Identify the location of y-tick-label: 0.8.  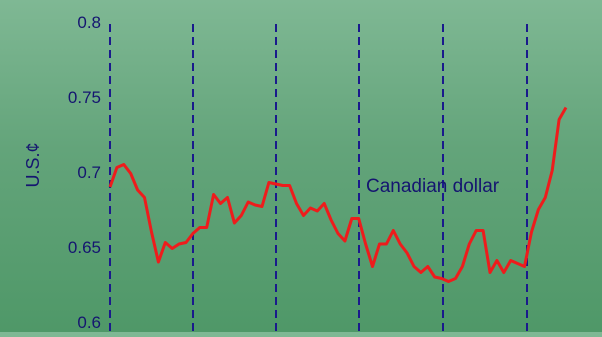
(89, 22).